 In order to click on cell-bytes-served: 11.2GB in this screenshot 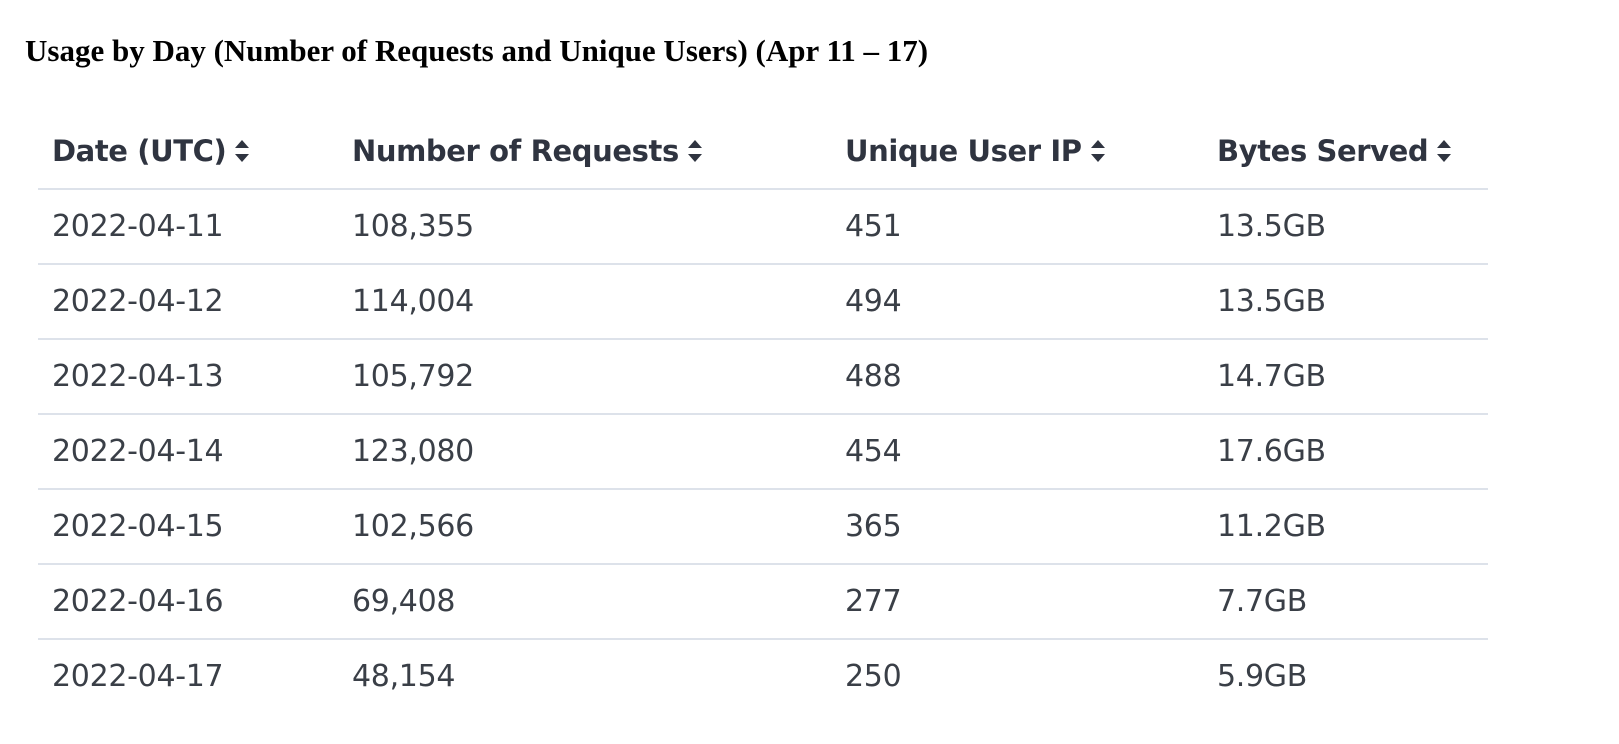, I will do `click(1345, 527)`.